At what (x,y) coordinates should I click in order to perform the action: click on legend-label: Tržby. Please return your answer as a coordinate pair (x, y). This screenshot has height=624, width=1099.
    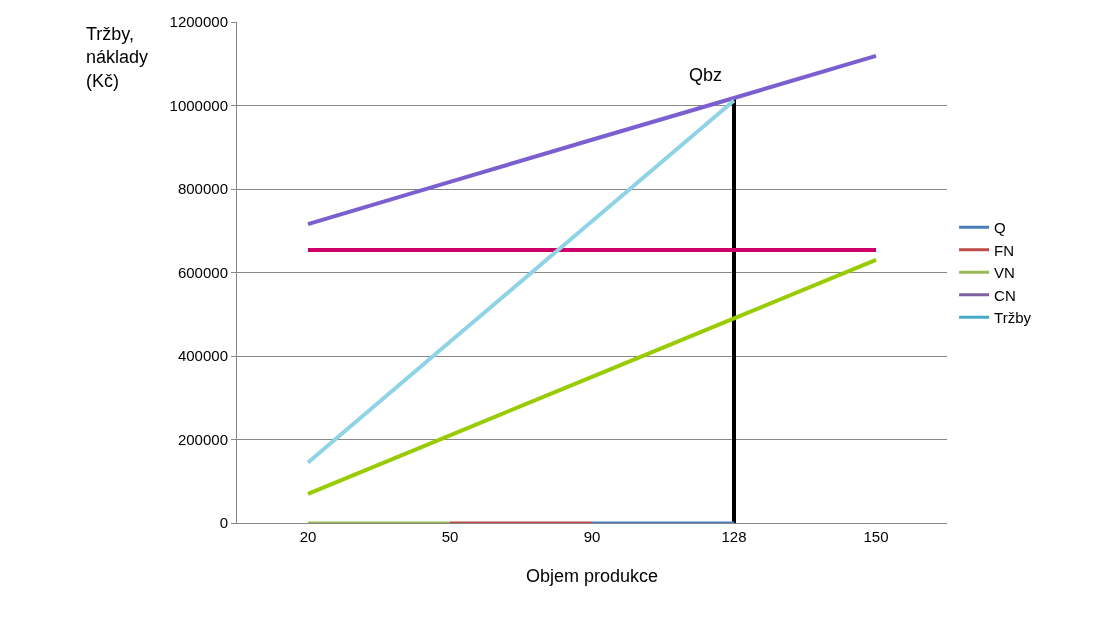
    Looking at the image, I should click on (1013, 318).